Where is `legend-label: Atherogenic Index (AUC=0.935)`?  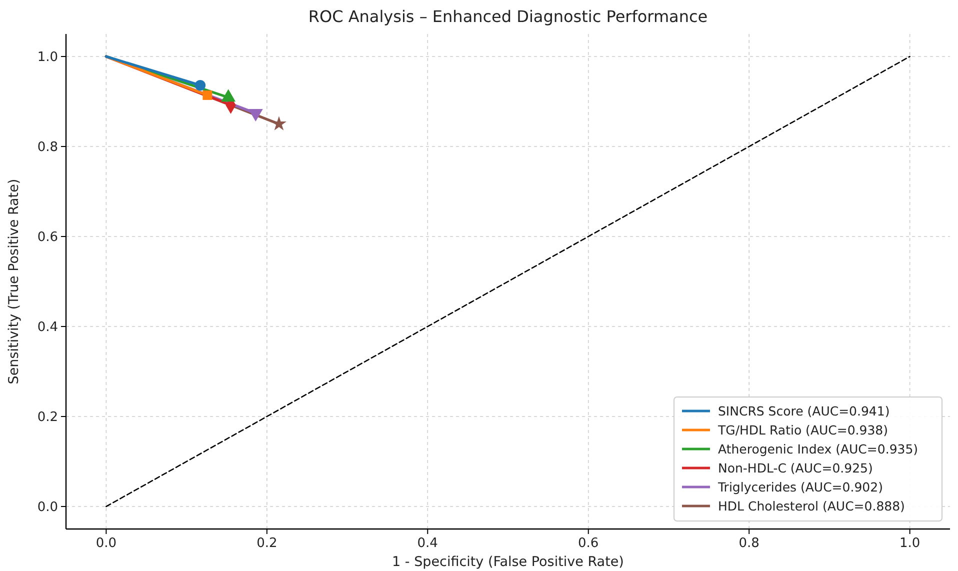 legend-label: Atherogenic Index (AUC=0.935) is located at coordinates (818, 448).